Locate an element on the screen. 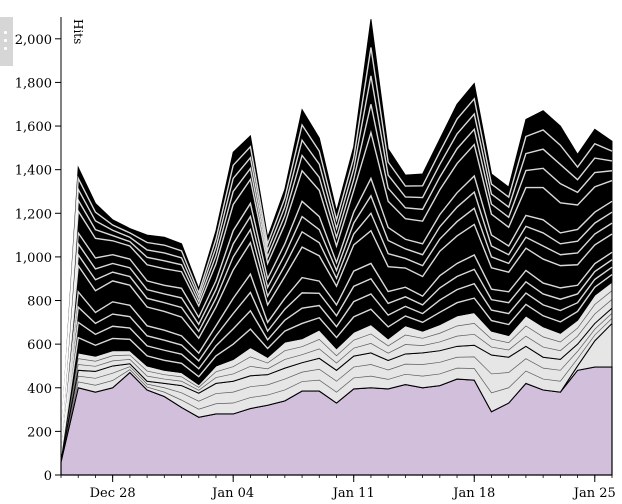 This screenshot has height=504, width=622. y-tick-label: 800 is located at coordinates (39, 302).